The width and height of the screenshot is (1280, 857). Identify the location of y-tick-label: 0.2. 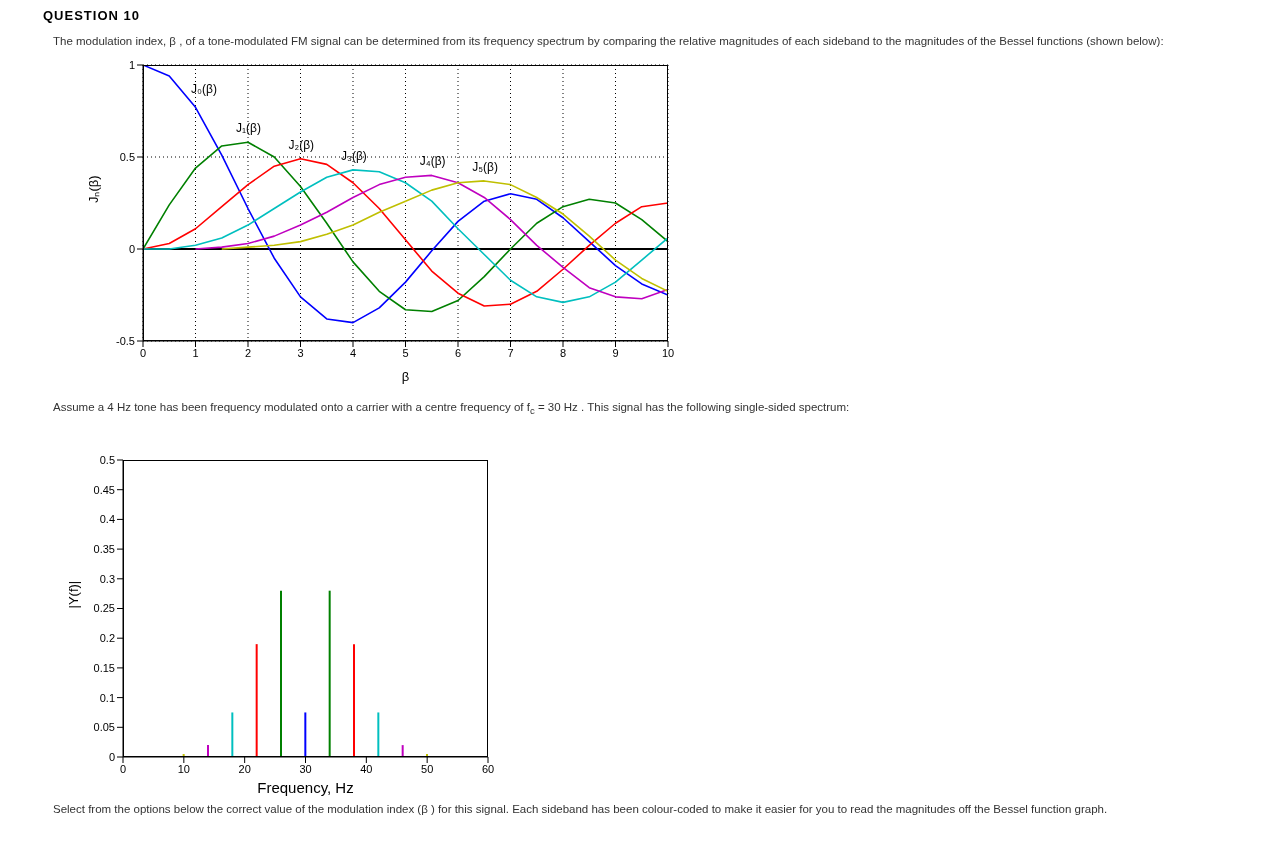
(107, 638).